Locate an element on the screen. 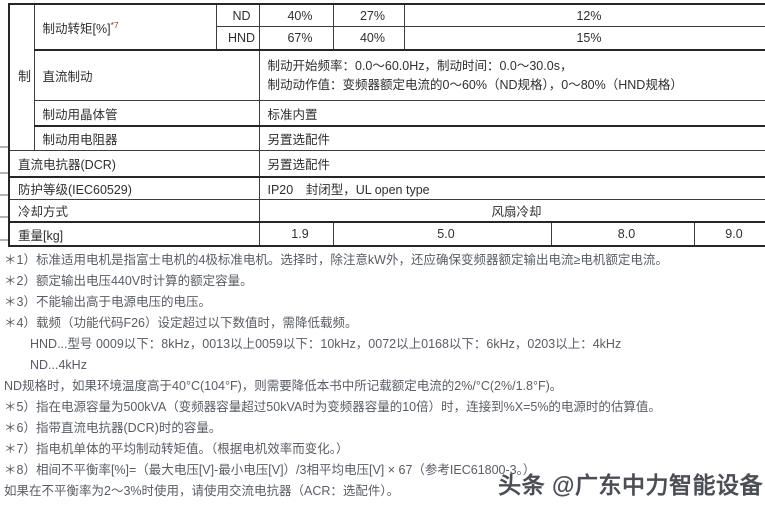 This screenshot has width=765, height=506. table-row-brake-transistor: 制动用晶体管 标准内置 is located at coordinates (387, 113).